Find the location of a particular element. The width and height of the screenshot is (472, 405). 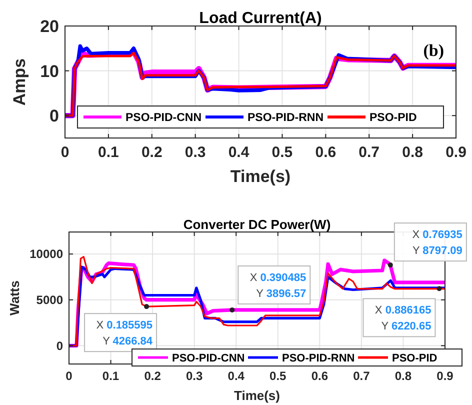

y-axis-title: Amps is located at coordinates (19, 82).